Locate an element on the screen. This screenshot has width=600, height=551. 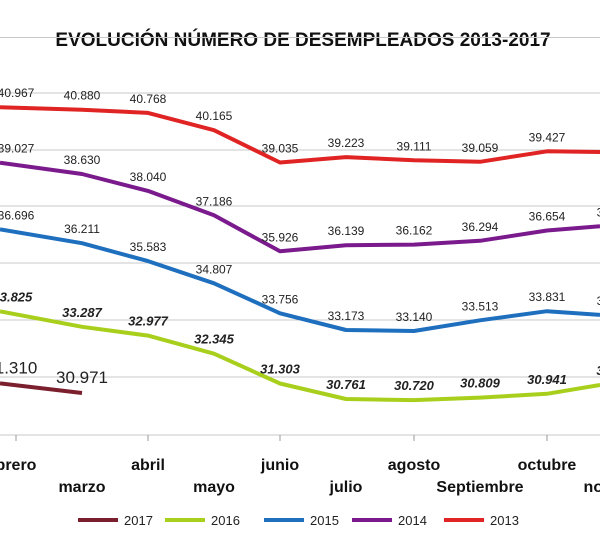
data-label-2013: 39.111 is located at coordinates (414, 146).